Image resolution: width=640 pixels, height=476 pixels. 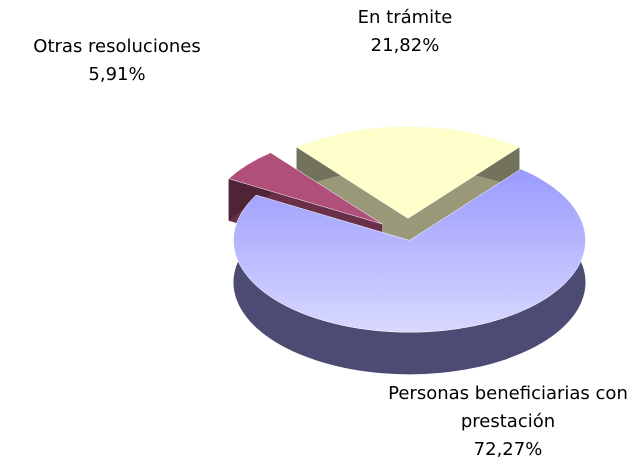 What do you see at coordinates (405, 45) in the screenshot?
I see `value-label: 21,82%` at bounding box center [405, 45].